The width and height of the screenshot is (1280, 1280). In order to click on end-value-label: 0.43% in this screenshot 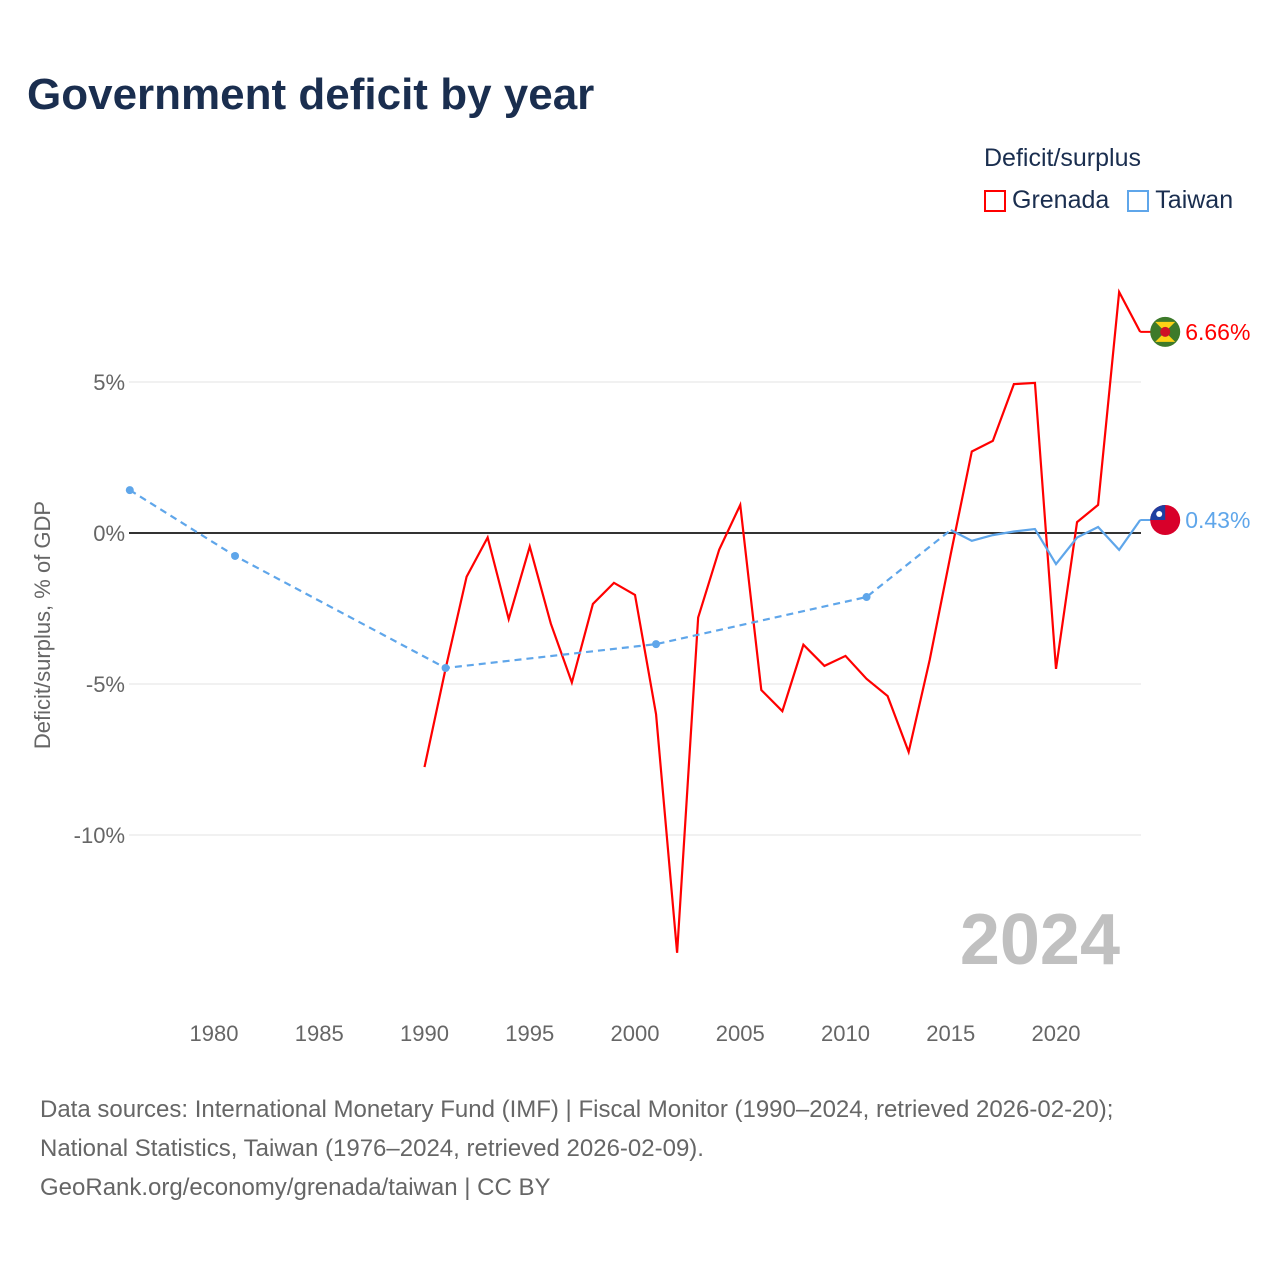, I will do `click(1217, 520)`.